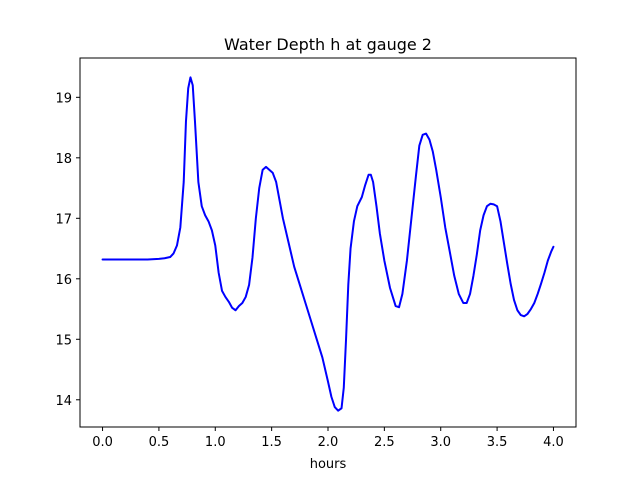 Image resolution: width=640 pixels, height=480 pixels. I want to click on x-tick-label: 3.0, so click(440, 442).